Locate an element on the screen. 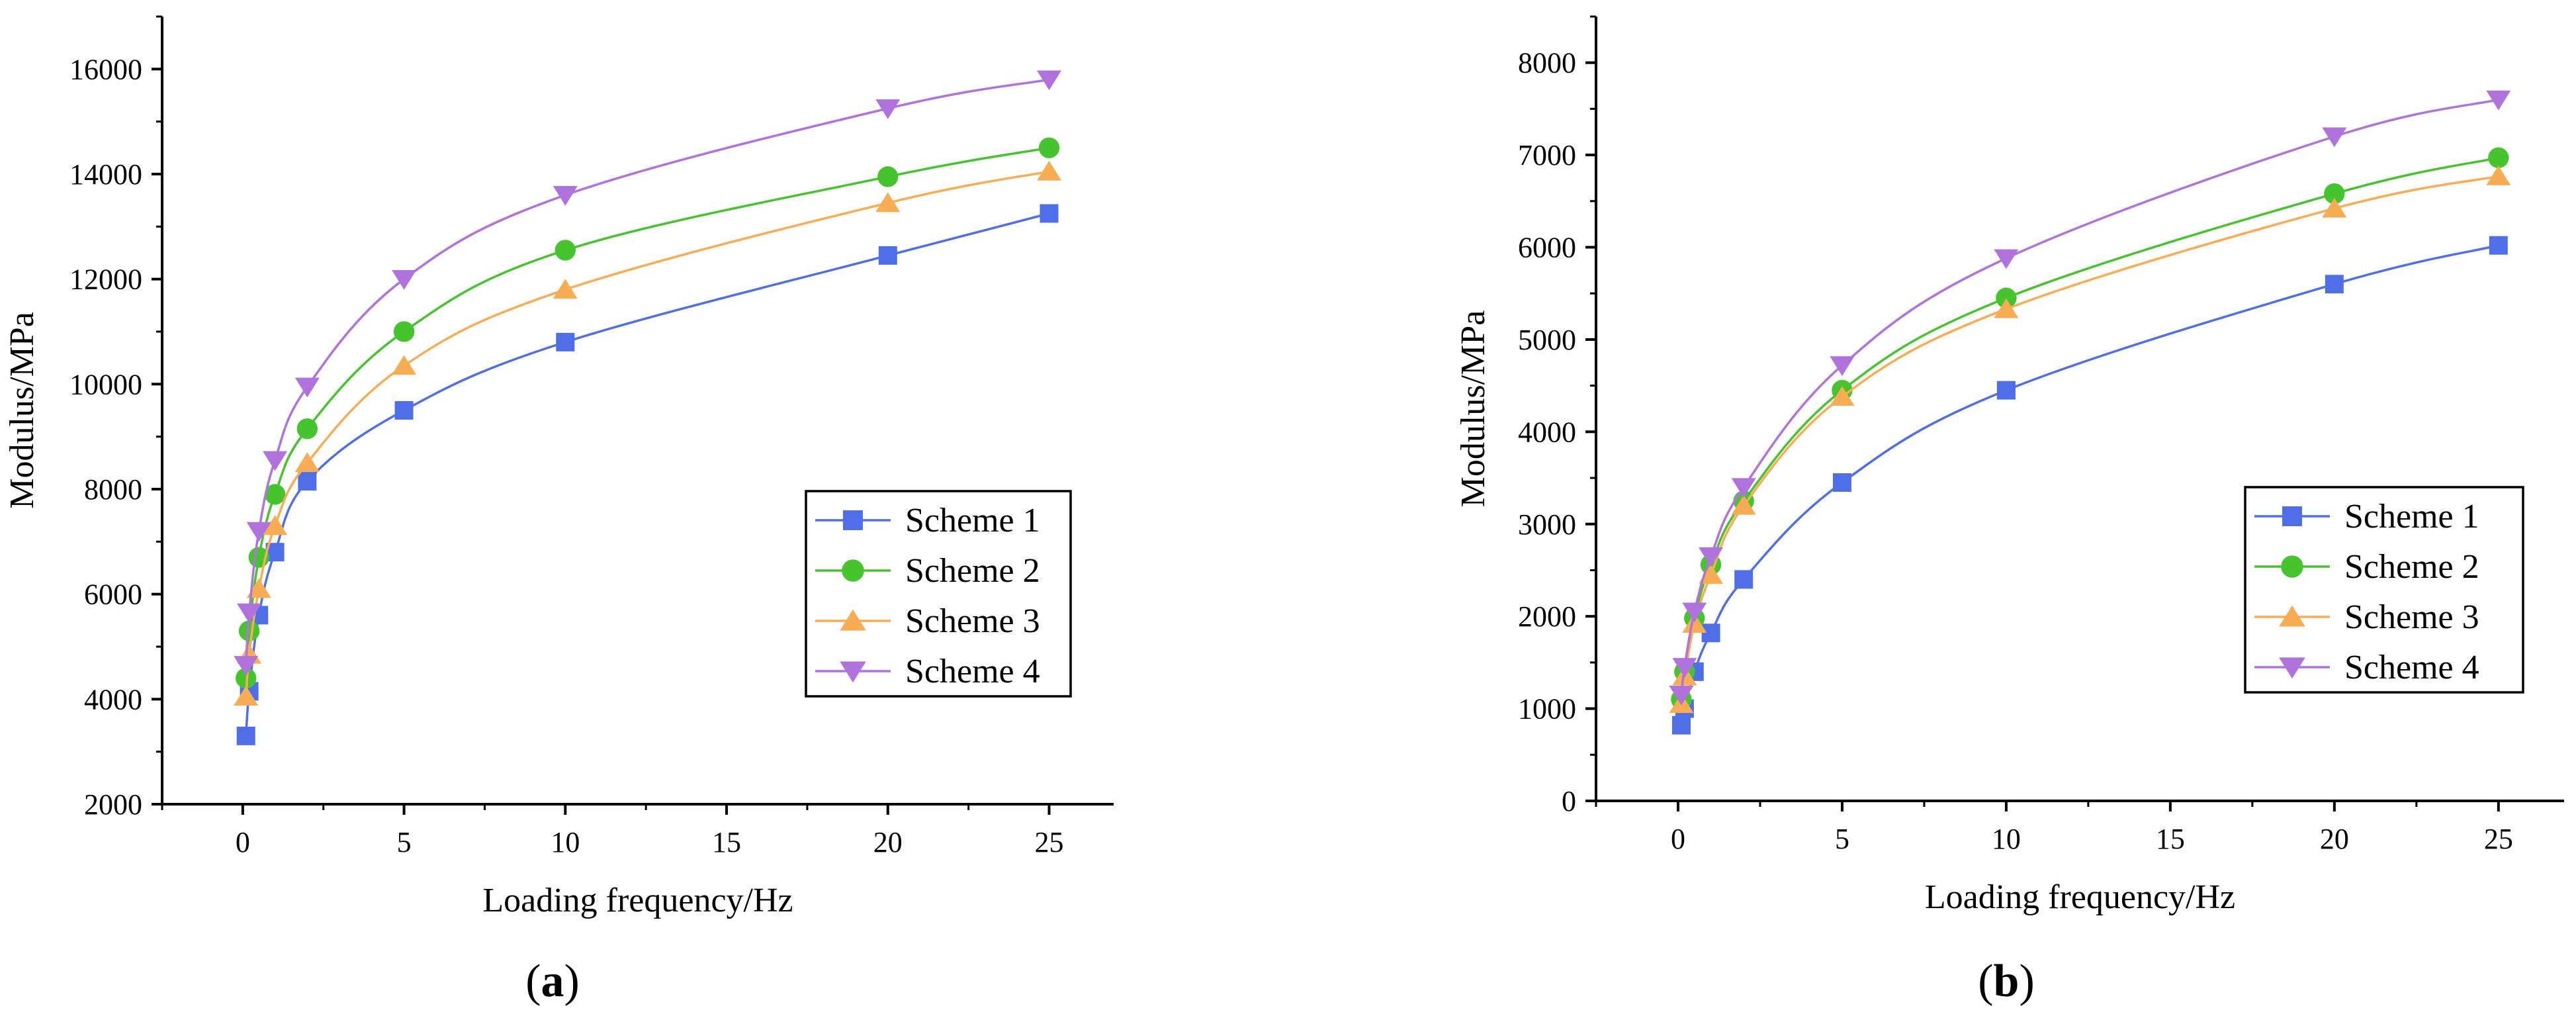 The image size is (2576, 1016). panel-label: (b) is located at coordinates (2006, 981).